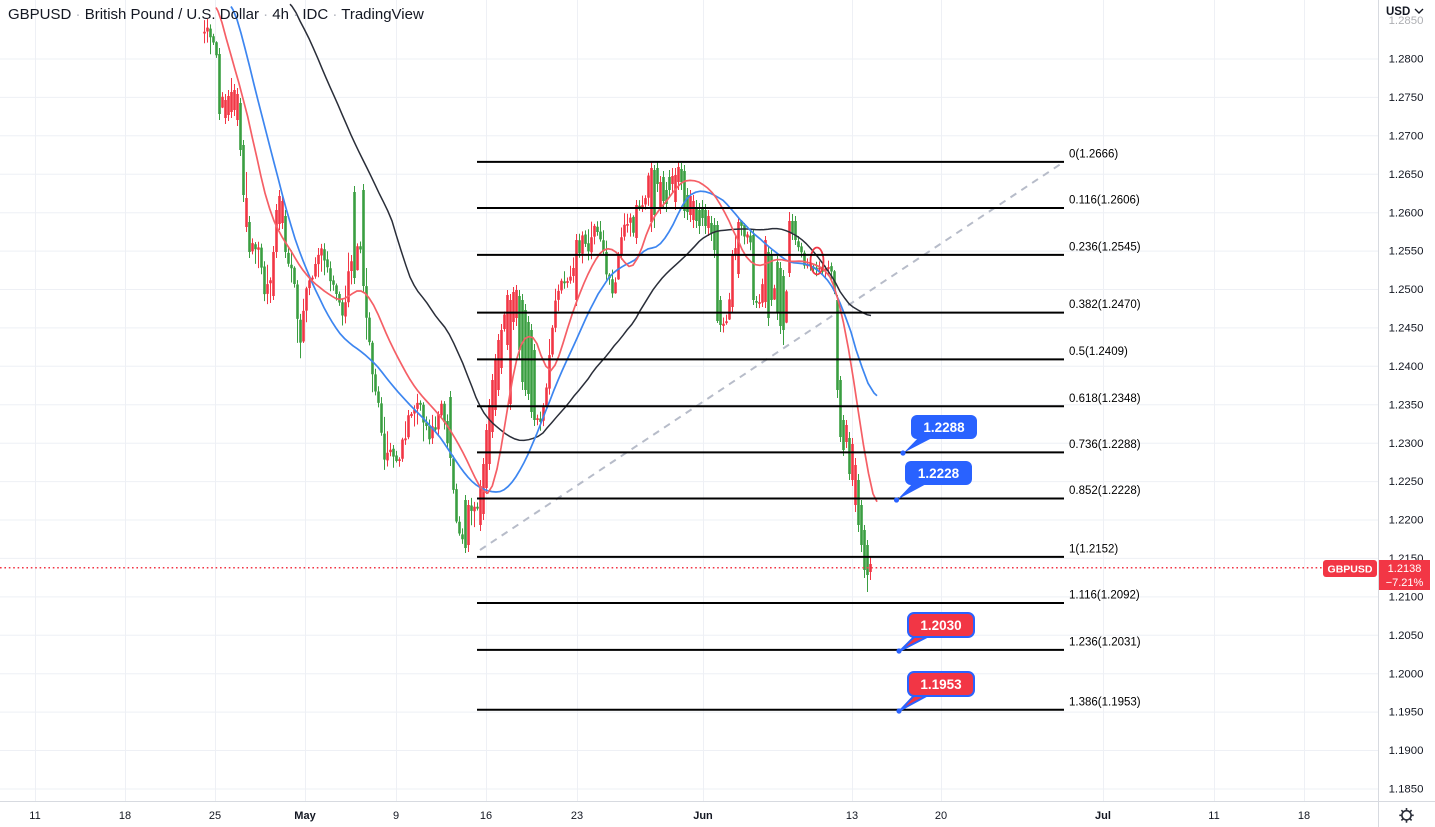  What do you see at coordinates (1406, 444) in the screenshot?
I see `svg-text: 1.2300` at bounding box center [1406, 444].